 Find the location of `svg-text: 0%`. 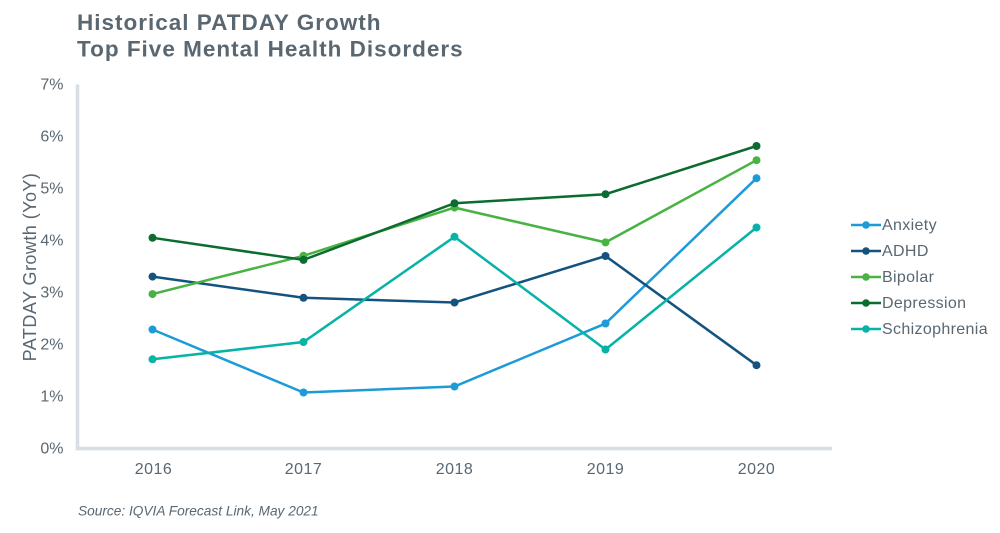

svg-text: 0% is located at coordinates (51, 449).